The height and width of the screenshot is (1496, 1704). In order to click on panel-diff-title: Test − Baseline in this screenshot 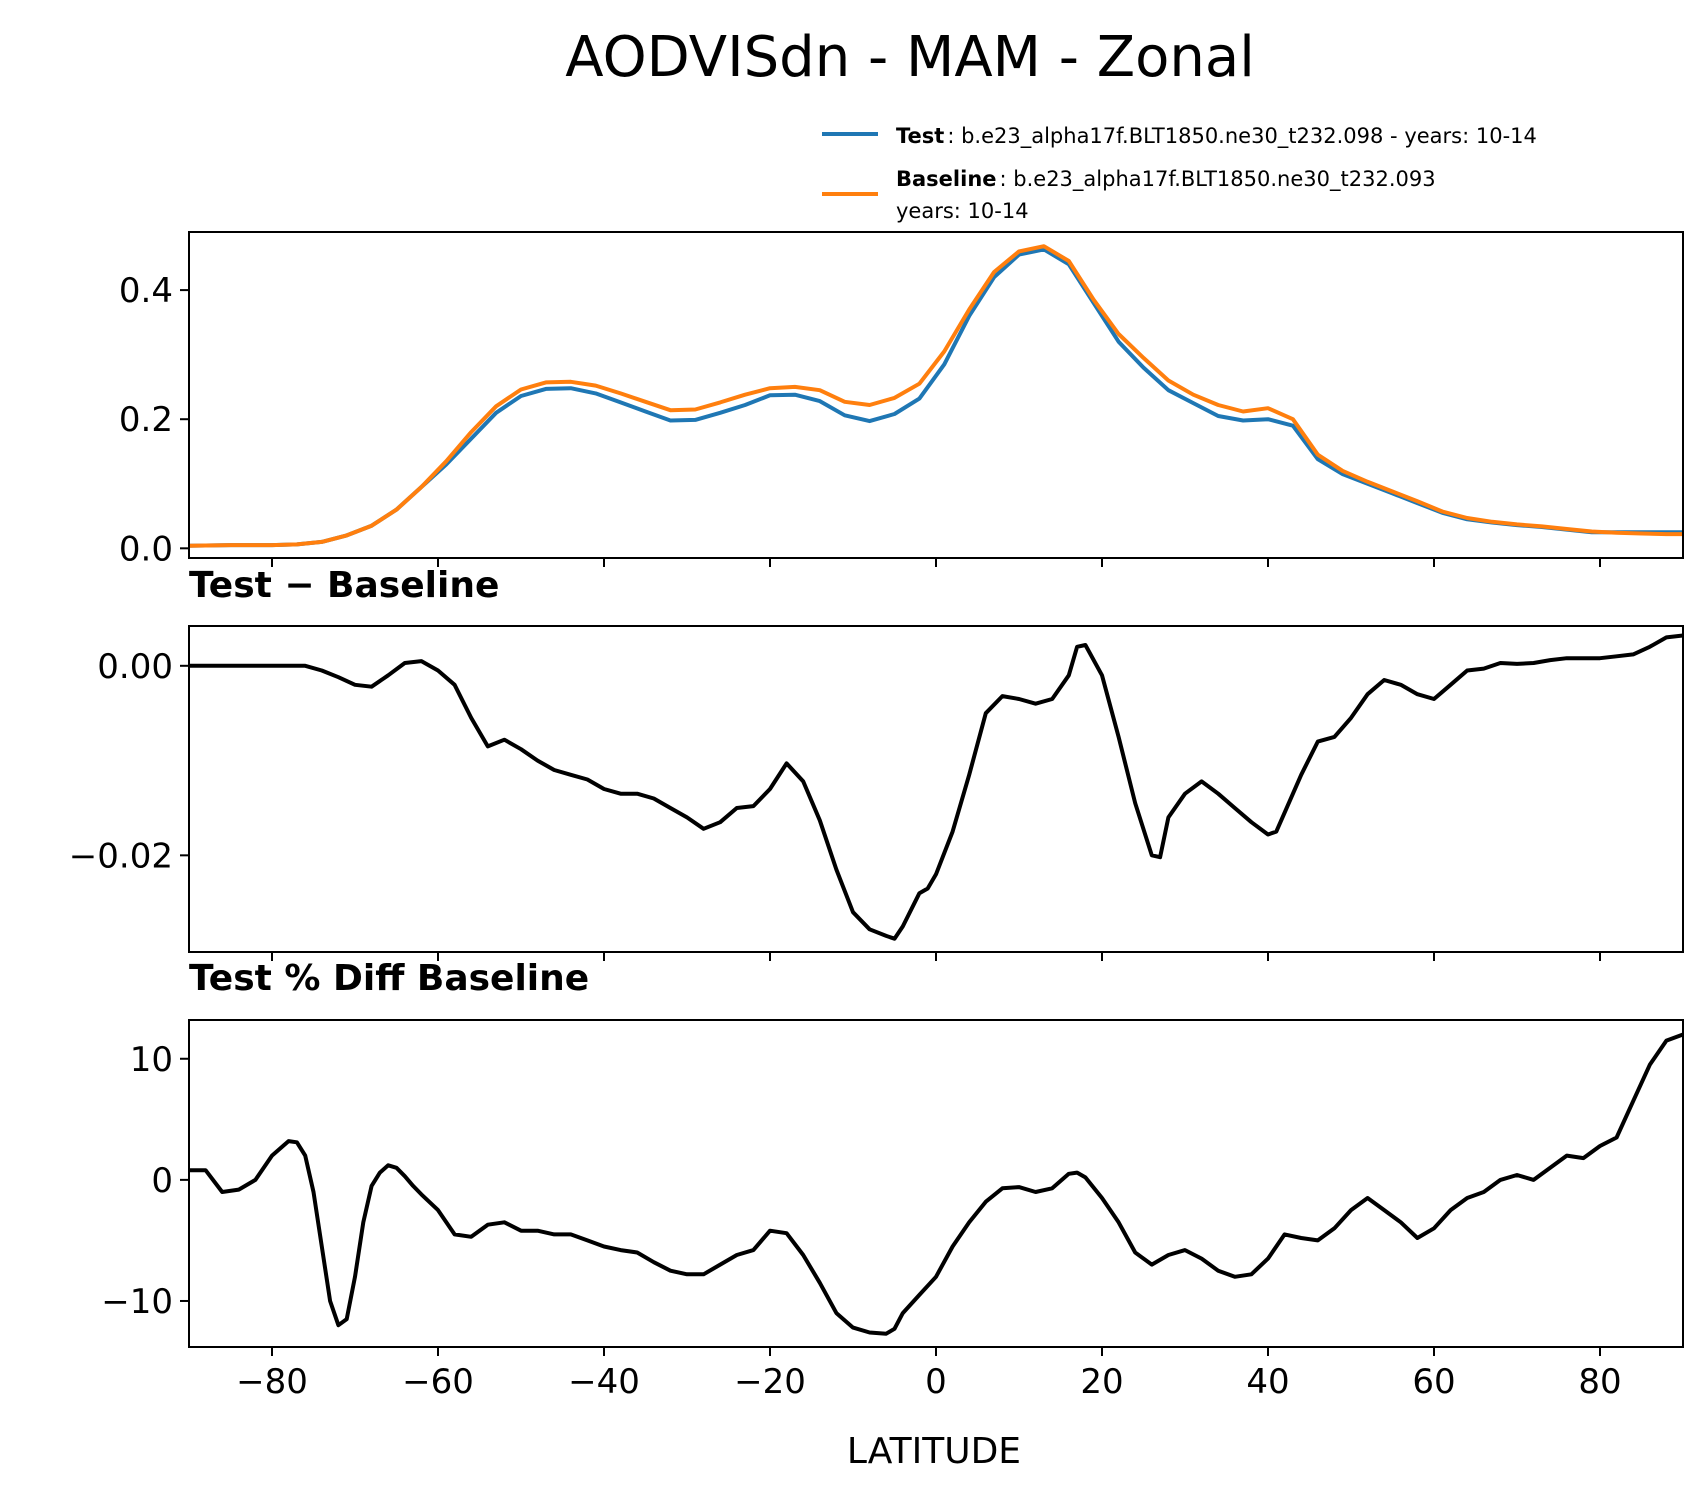, I will do `click(344, 585)`.